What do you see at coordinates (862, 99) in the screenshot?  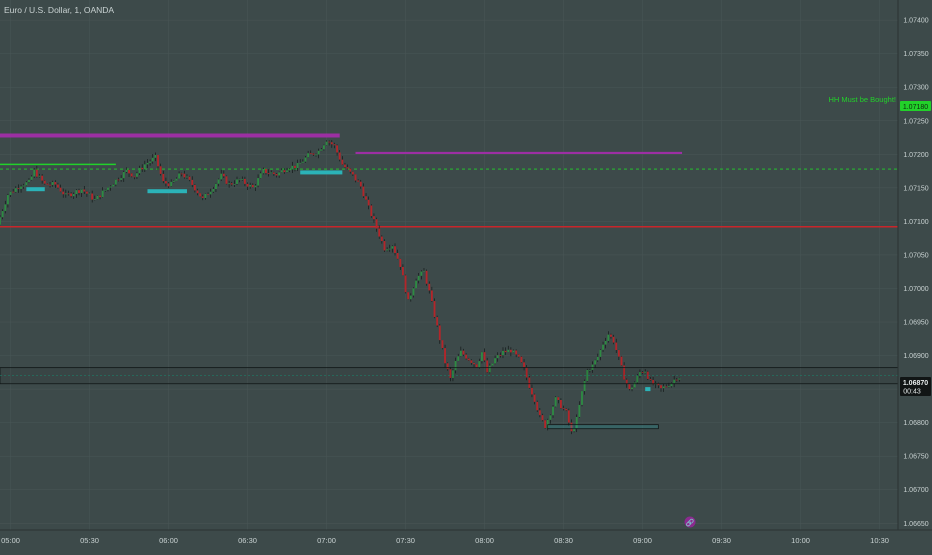 I see `hh-annotation: HH Must be Bought!` at bounding box center [862, 99].